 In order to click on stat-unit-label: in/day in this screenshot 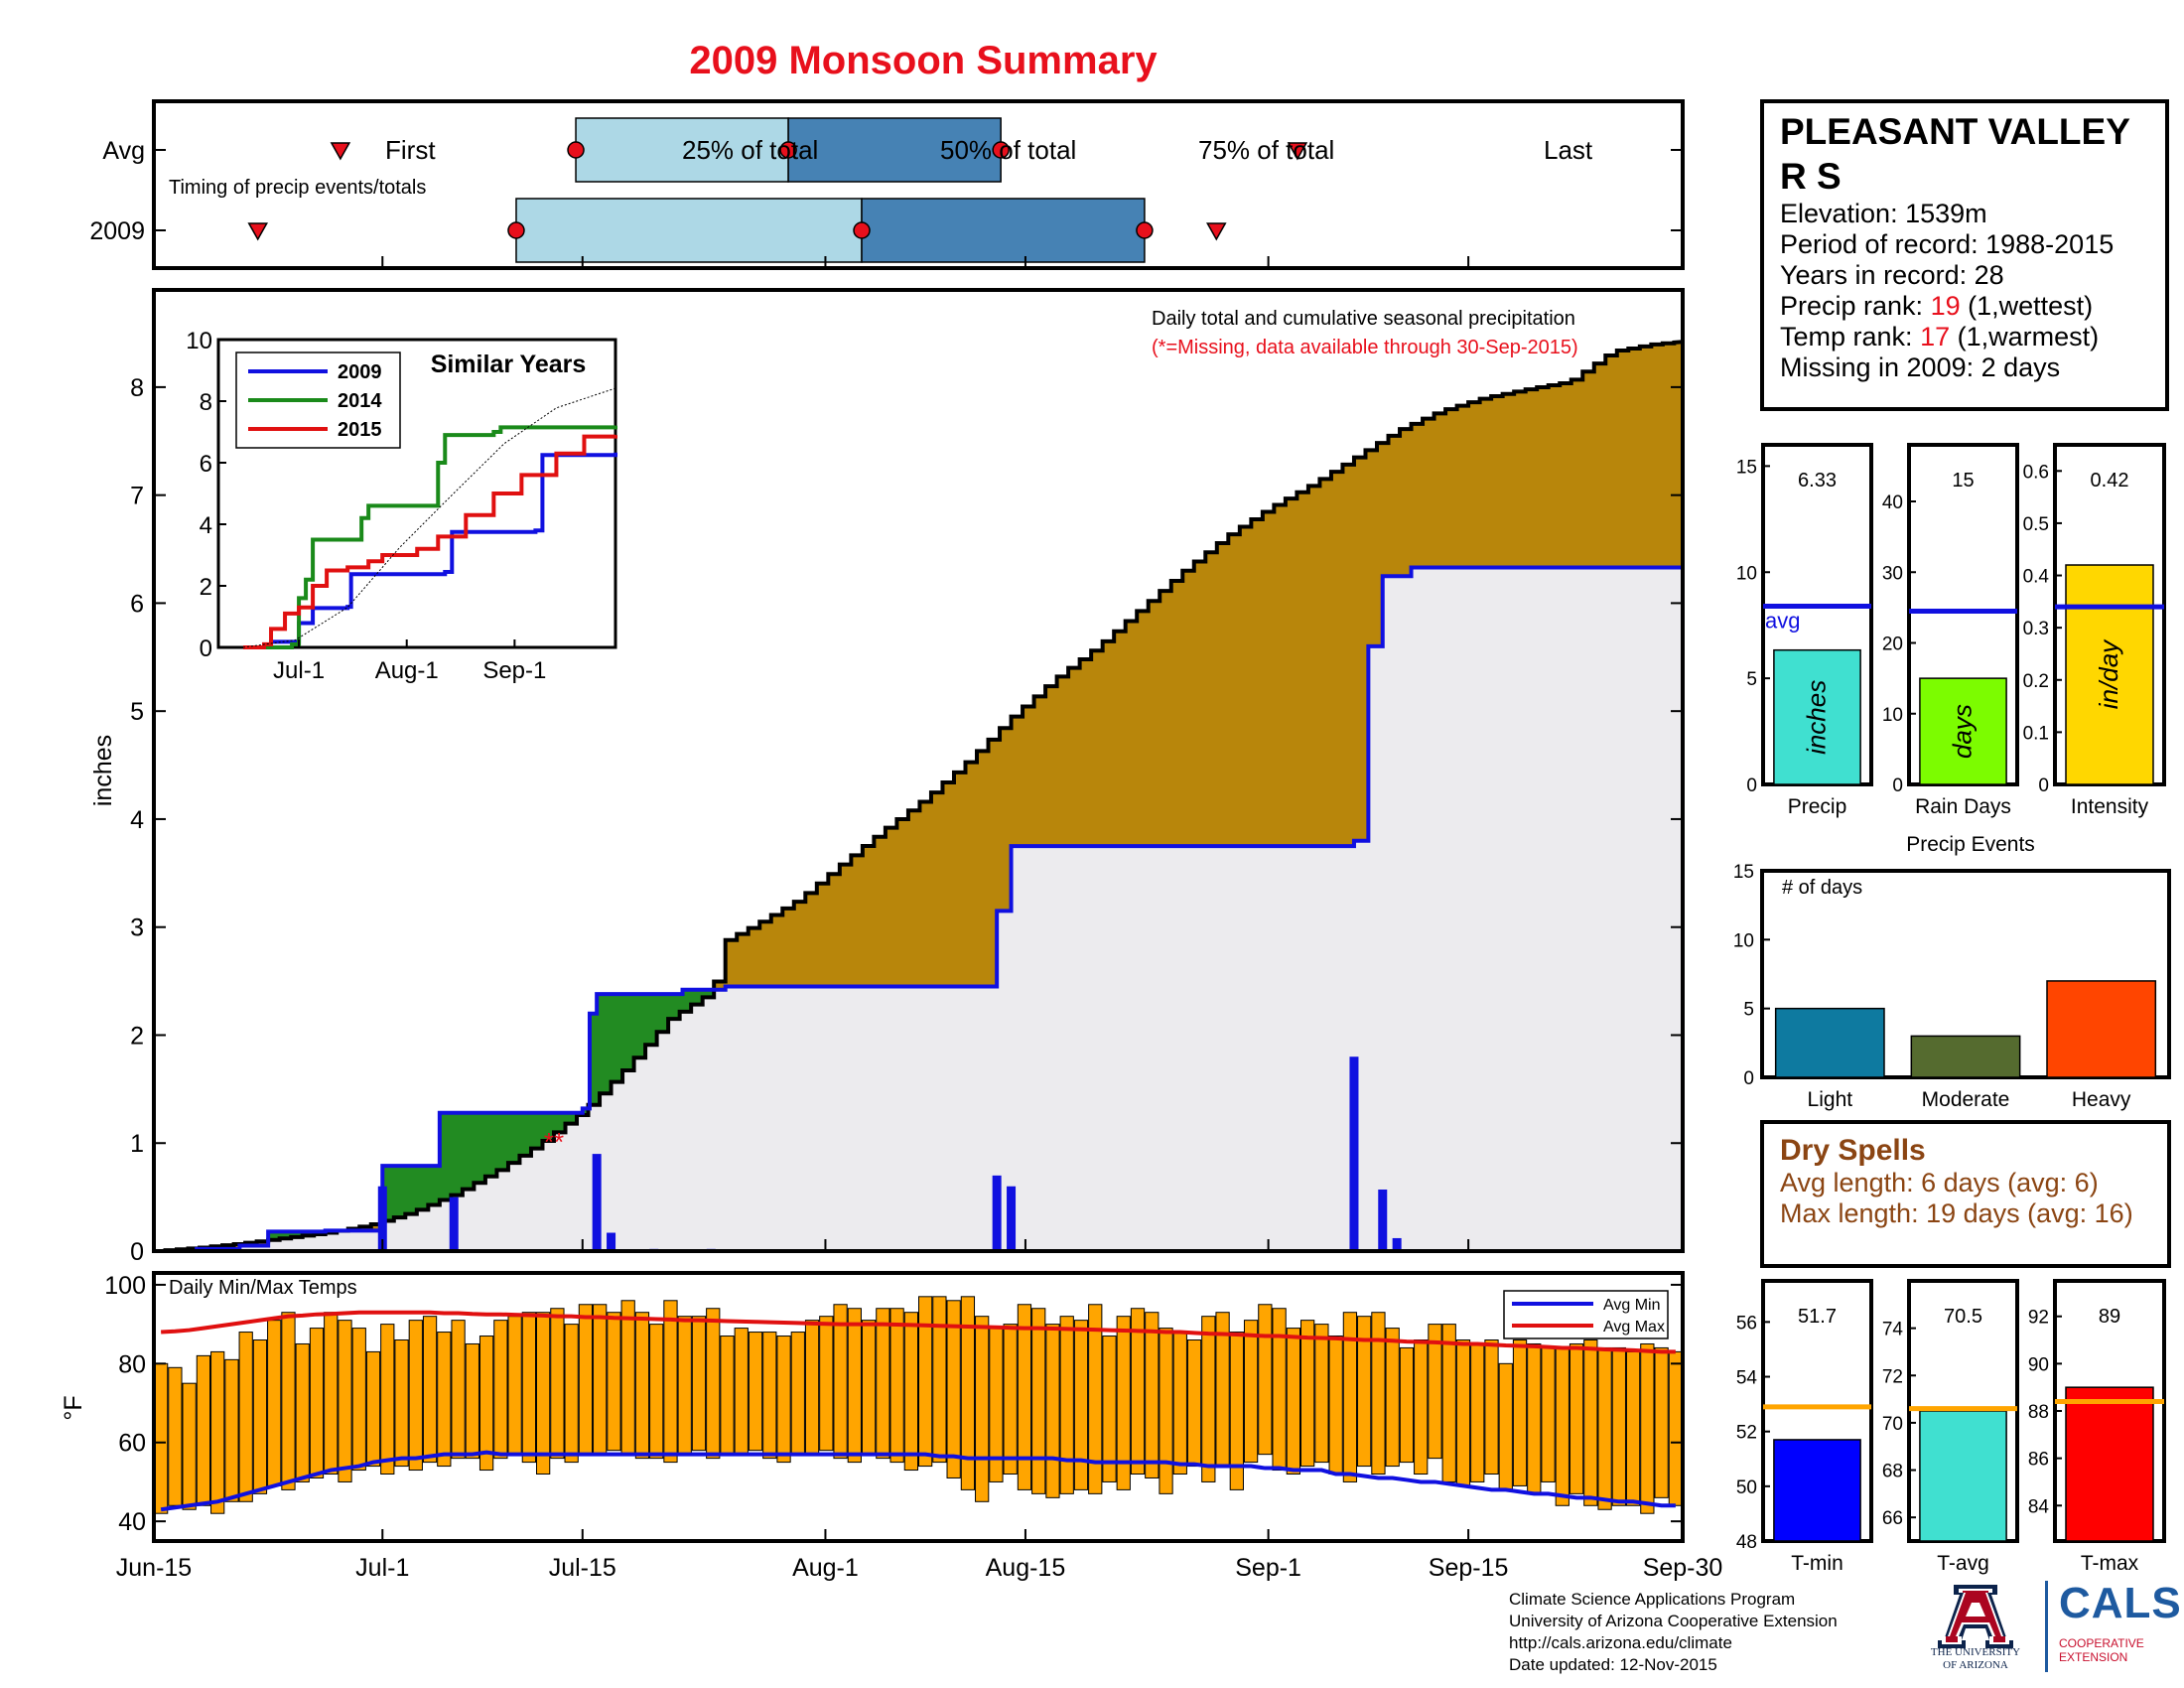, I will do `click(2108, 673)`.